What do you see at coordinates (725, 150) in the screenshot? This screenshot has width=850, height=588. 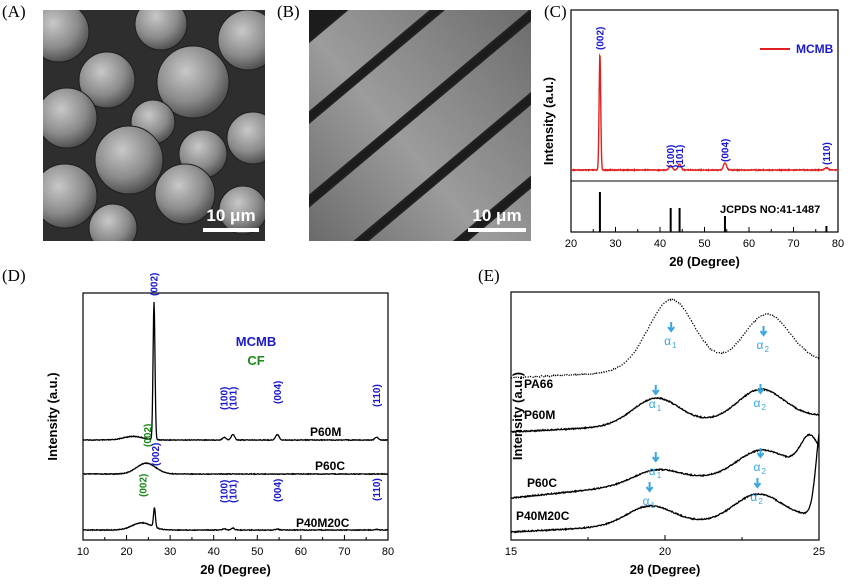 I see `chart-c-peak-label: (004)` at bounding box center [725, 150].